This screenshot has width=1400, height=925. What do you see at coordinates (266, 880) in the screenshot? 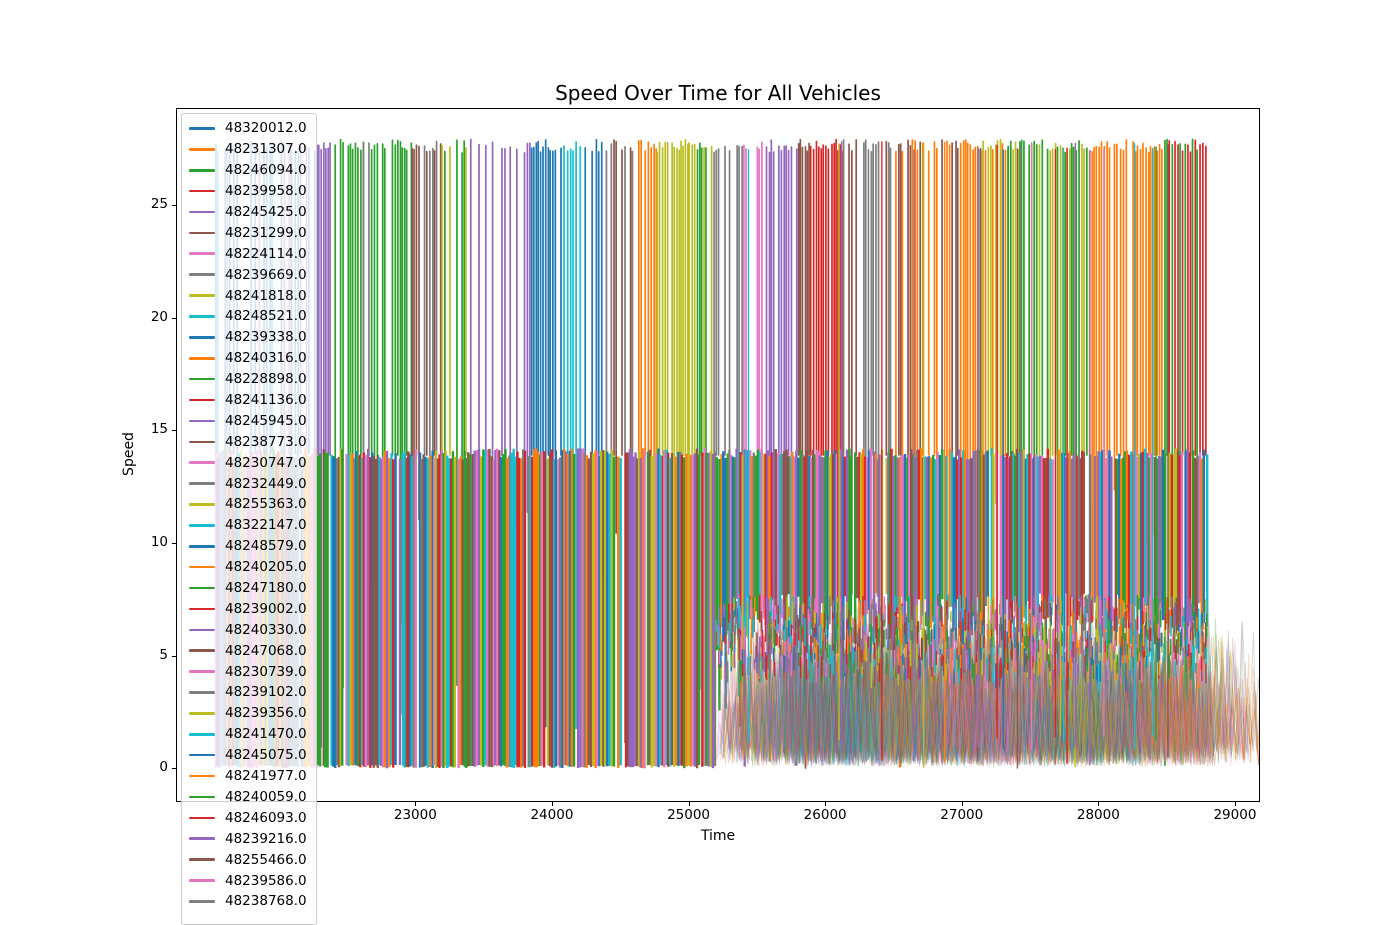
I see `legend-label: 48239586.0` at bounding box center [266, 880].